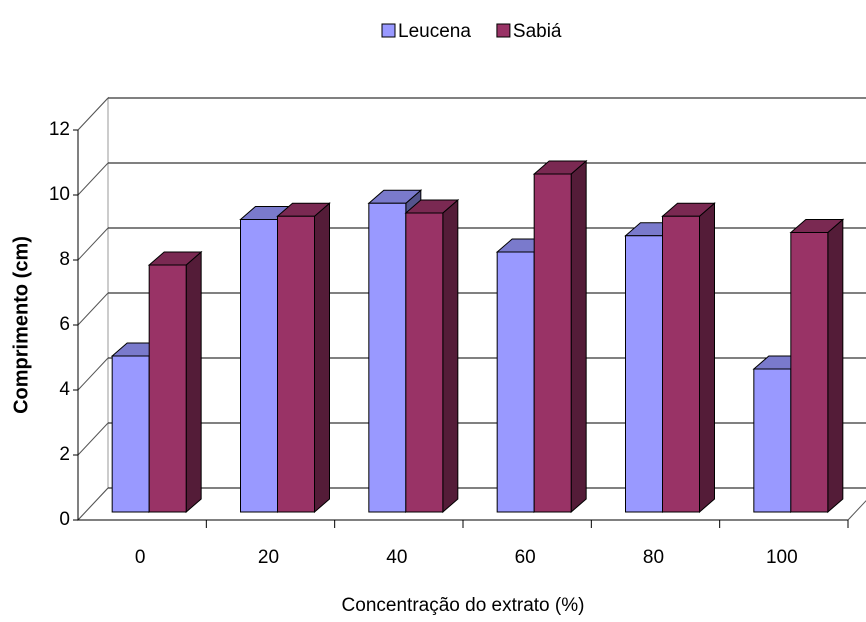  Describe the element at coordinates (525, 557) in the screenshot. I see `x-tick-label: 60` at that location.